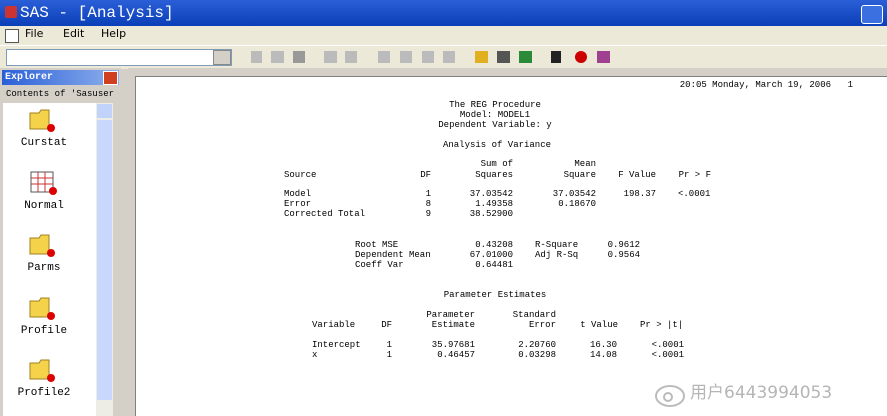  Describe the element at coordinates (670, 396) in the screenshot. I see `watermark-logo` at that location.